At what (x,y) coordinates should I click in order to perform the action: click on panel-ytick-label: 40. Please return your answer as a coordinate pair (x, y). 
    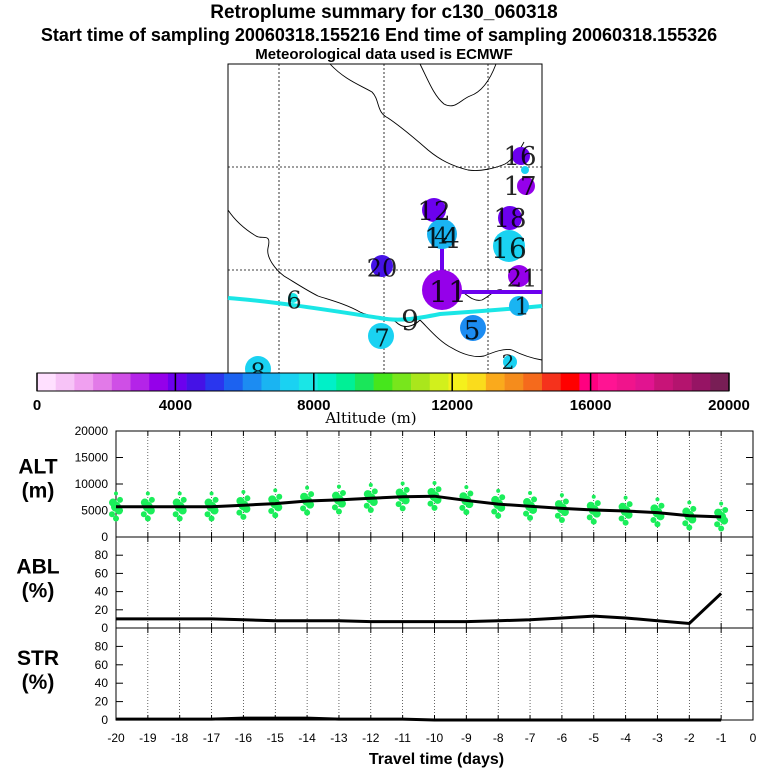
    Looking at the image, I should click on (102, 683).